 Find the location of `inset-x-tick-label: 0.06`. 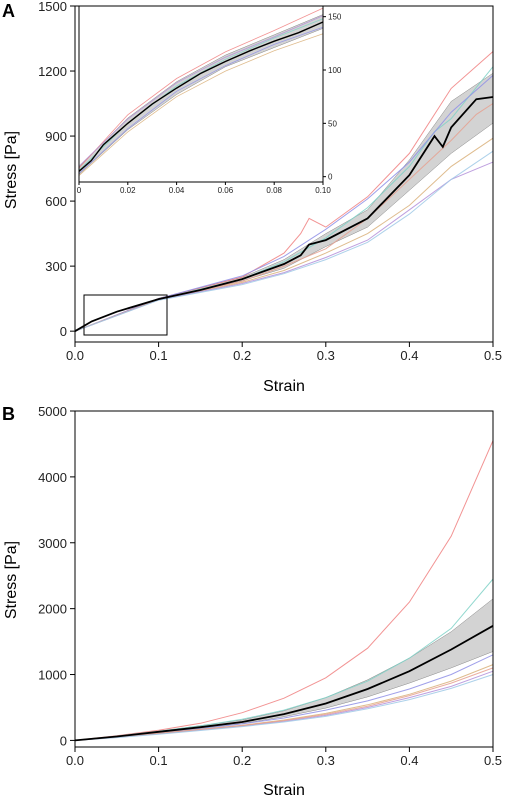

inset-x-tick-label: 0.06 is located at coordinates (226, 190).